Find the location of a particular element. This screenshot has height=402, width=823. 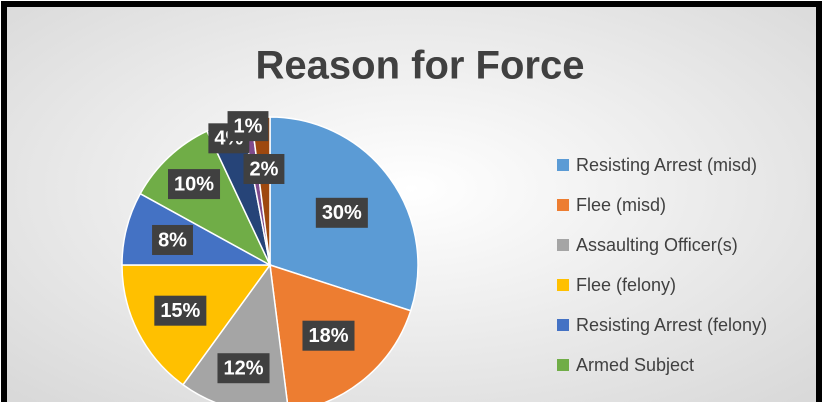

data-label-text: 2% is located at coordinates (264, 169).